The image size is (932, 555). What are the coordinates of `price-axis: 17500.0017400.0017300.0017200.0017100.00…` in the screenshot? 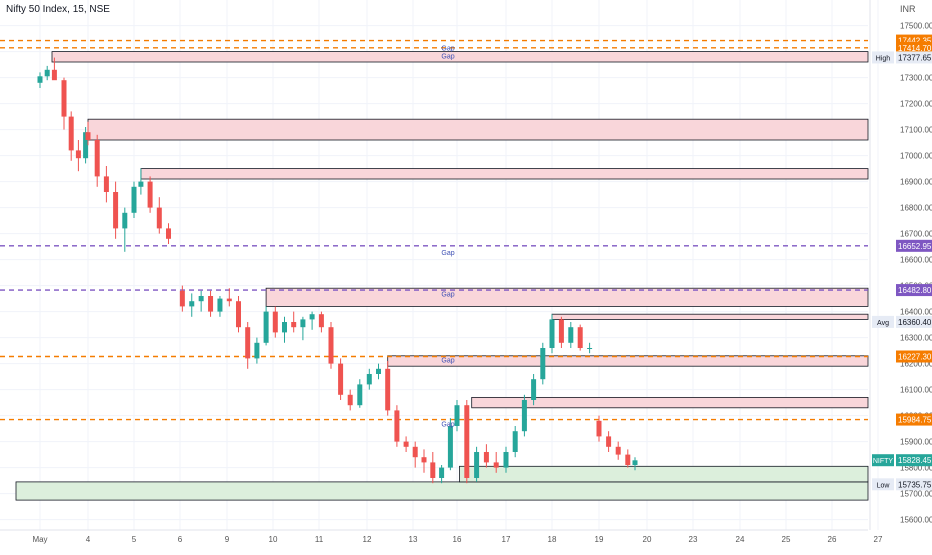 It's located at (900, 265).